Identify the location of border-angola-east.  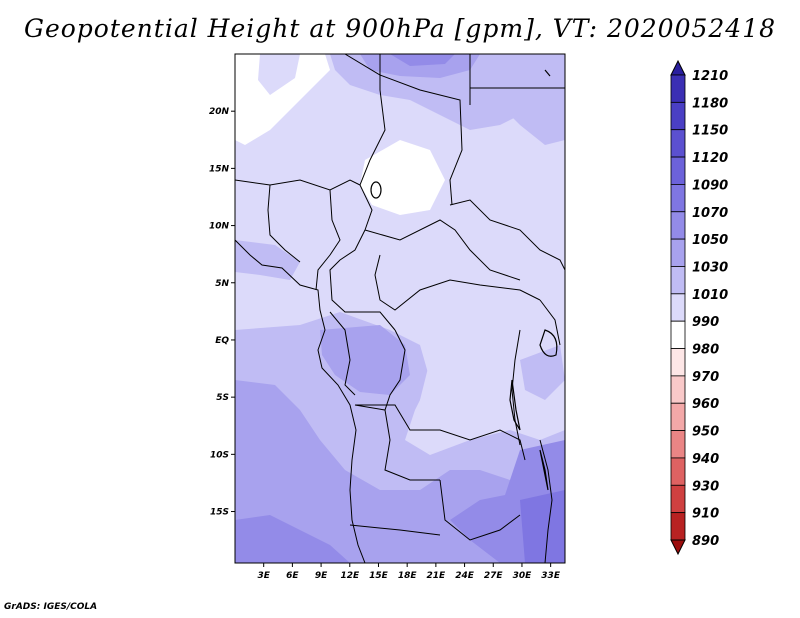
(412, 445).